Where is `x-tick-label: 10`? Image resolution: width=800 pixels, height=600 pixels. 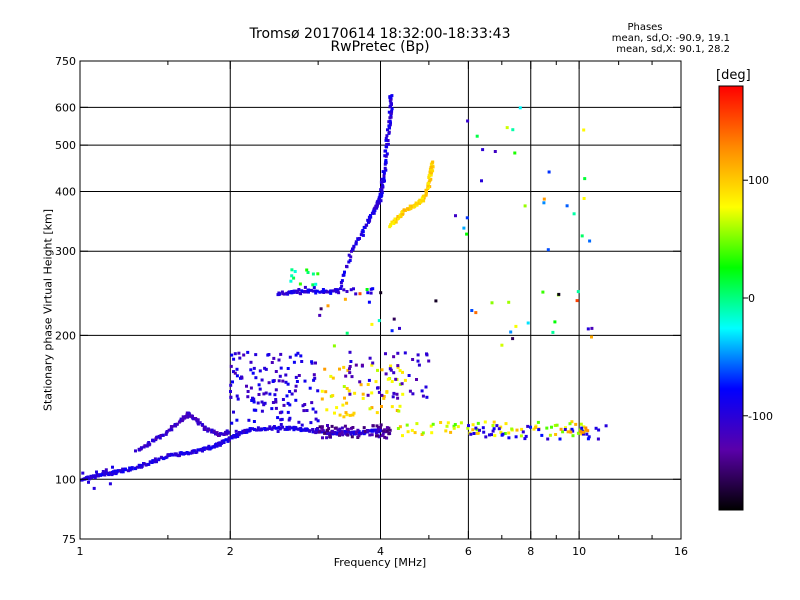 x-tick-label: 10 is located at coordinates (579, 551).